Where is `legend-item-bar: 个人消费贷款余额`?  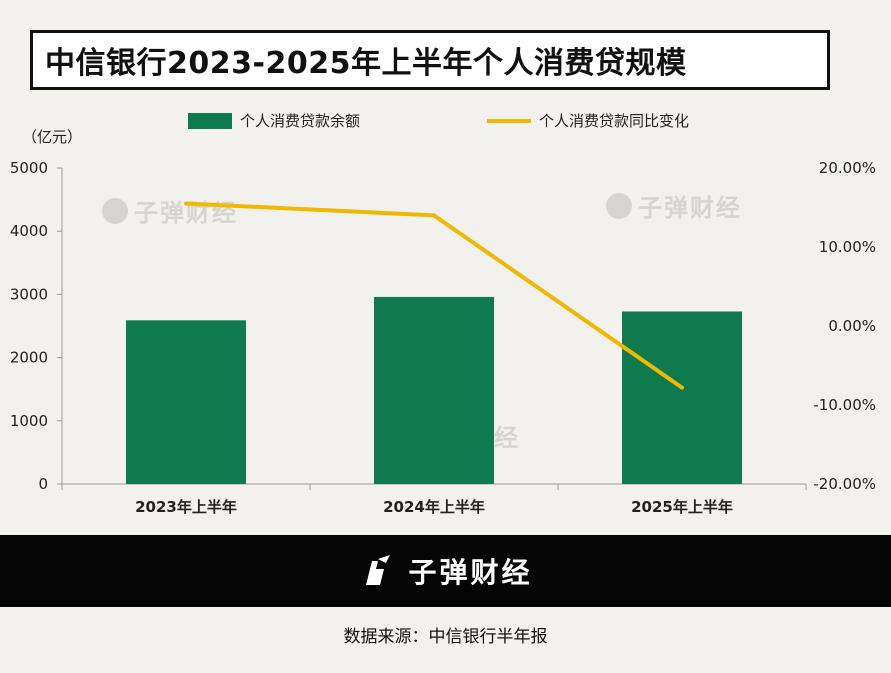 legend-item-bar: 个人消费贷款余额 is located at coordinates (274, 120).